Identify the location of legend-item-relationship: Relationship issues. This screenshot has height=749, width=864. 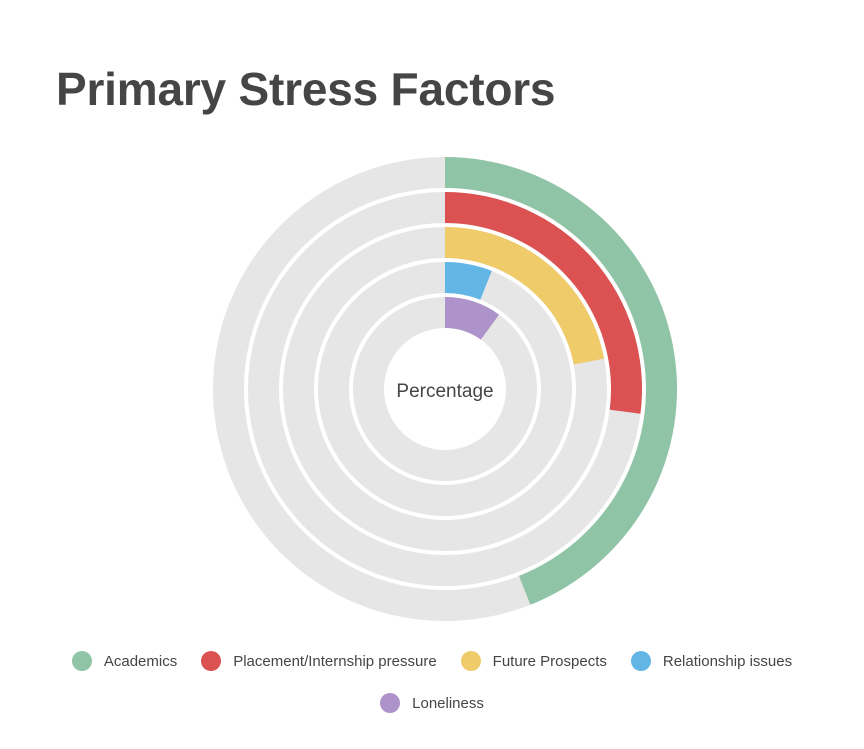
(711, 661).